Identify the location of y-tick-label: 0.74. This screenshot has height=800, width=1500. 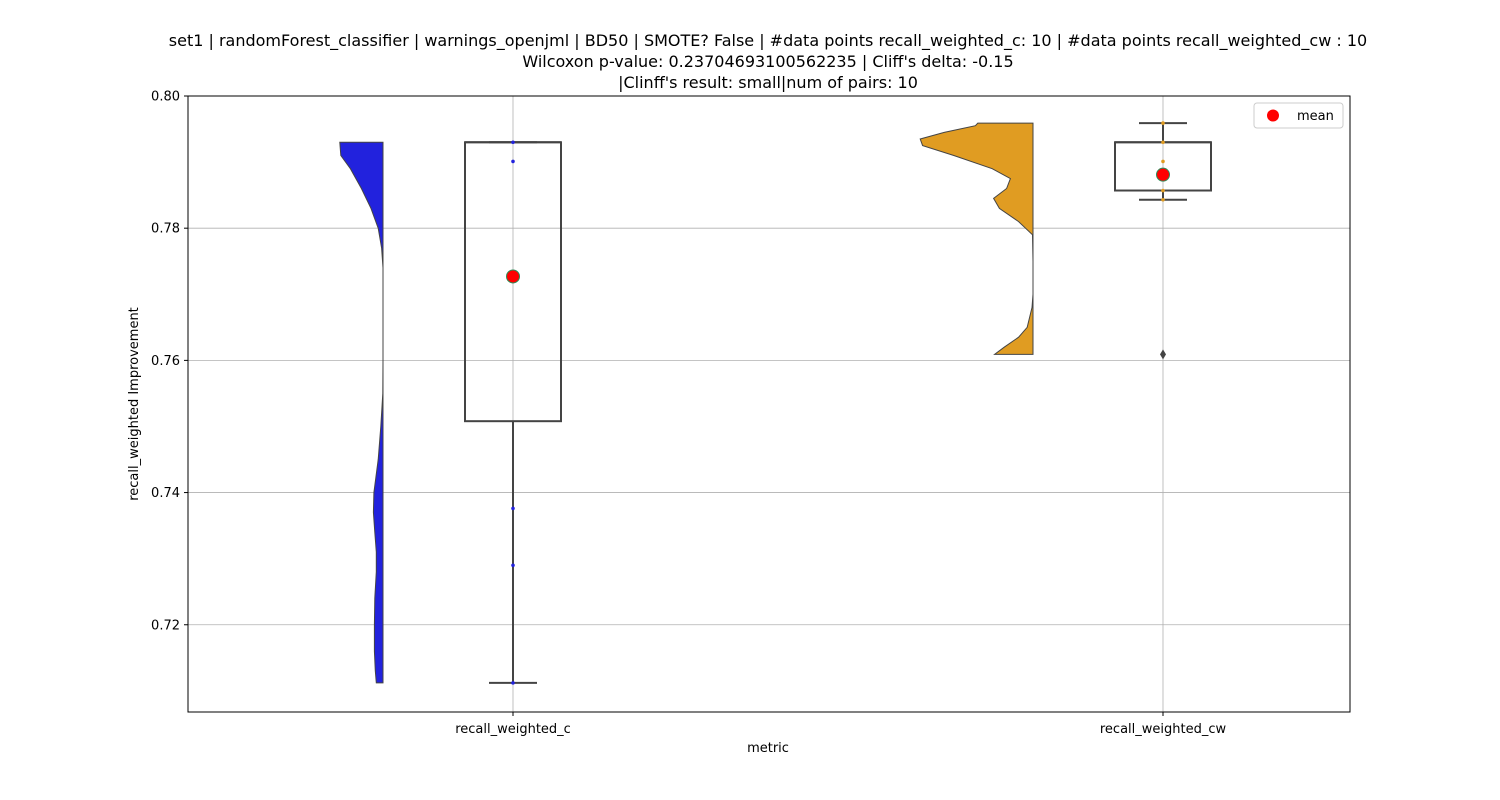
(165, 493).